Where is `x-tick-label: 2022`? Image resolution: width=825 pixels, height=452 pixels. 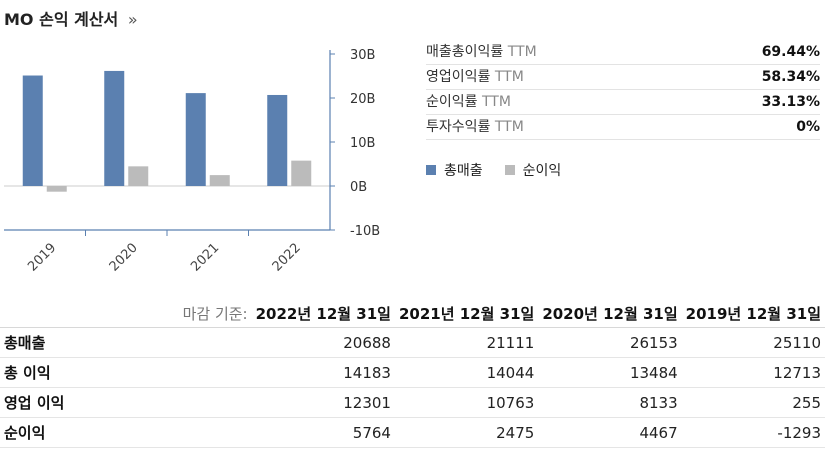 x-tick-label: 2022 is located at coordinates (287, 258).